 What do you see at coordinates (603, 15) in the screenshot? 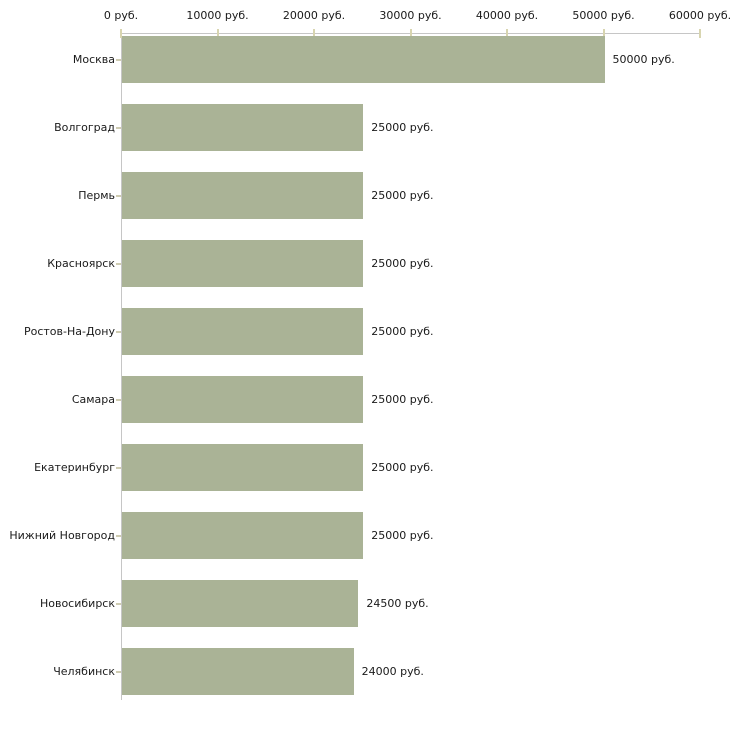
I see `x-axis-tick-label: 50000 руб.` at bounding box center [603, 15].